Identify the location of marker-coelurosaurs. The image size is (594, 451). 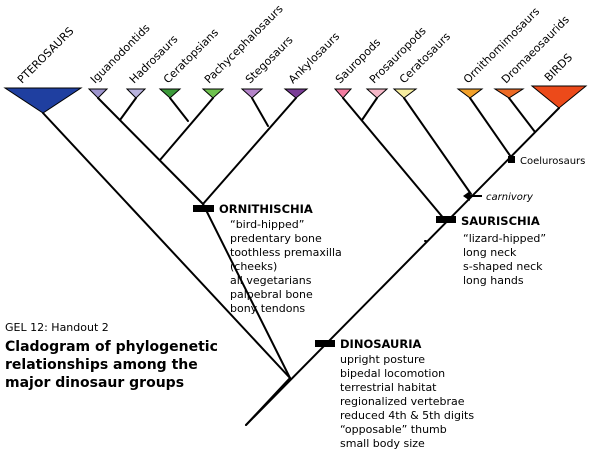
(511, 159).